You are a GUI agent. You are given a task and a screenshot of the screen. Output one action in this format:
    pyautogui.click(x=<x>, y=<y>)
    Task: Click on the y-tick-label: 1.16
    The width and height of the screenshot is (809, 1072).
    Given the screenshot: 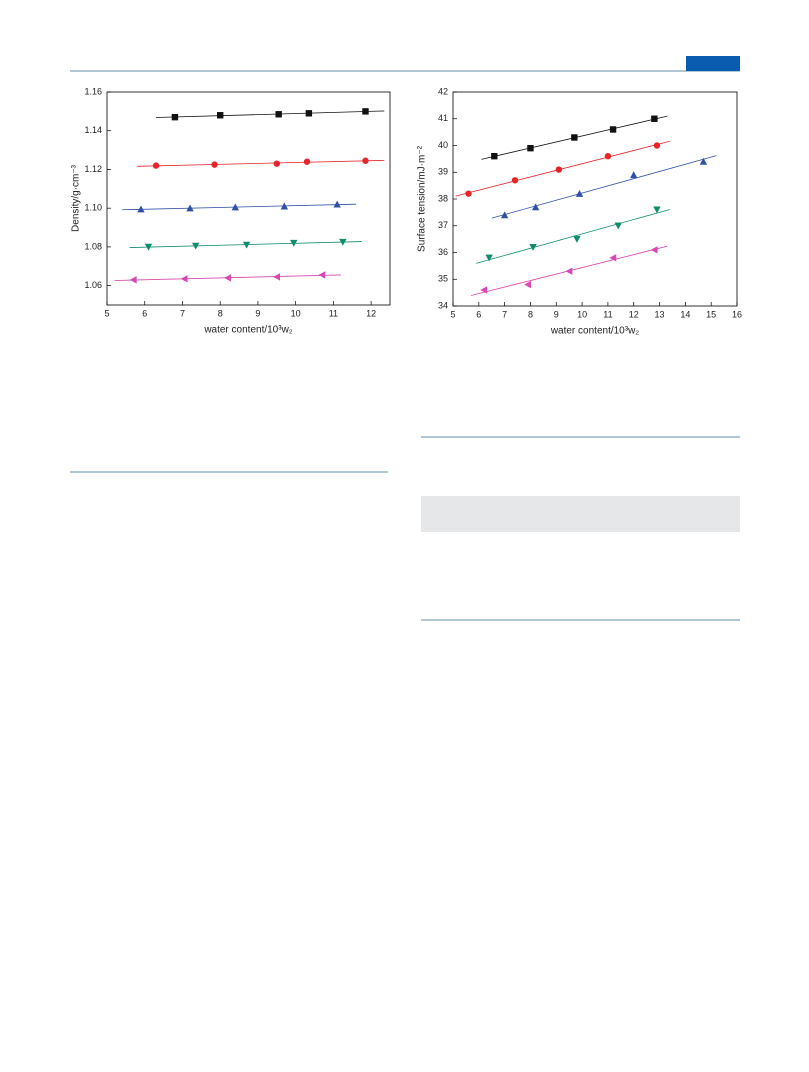 What is the action you would take?
    pyautogui.click(x=93, y=91)
    